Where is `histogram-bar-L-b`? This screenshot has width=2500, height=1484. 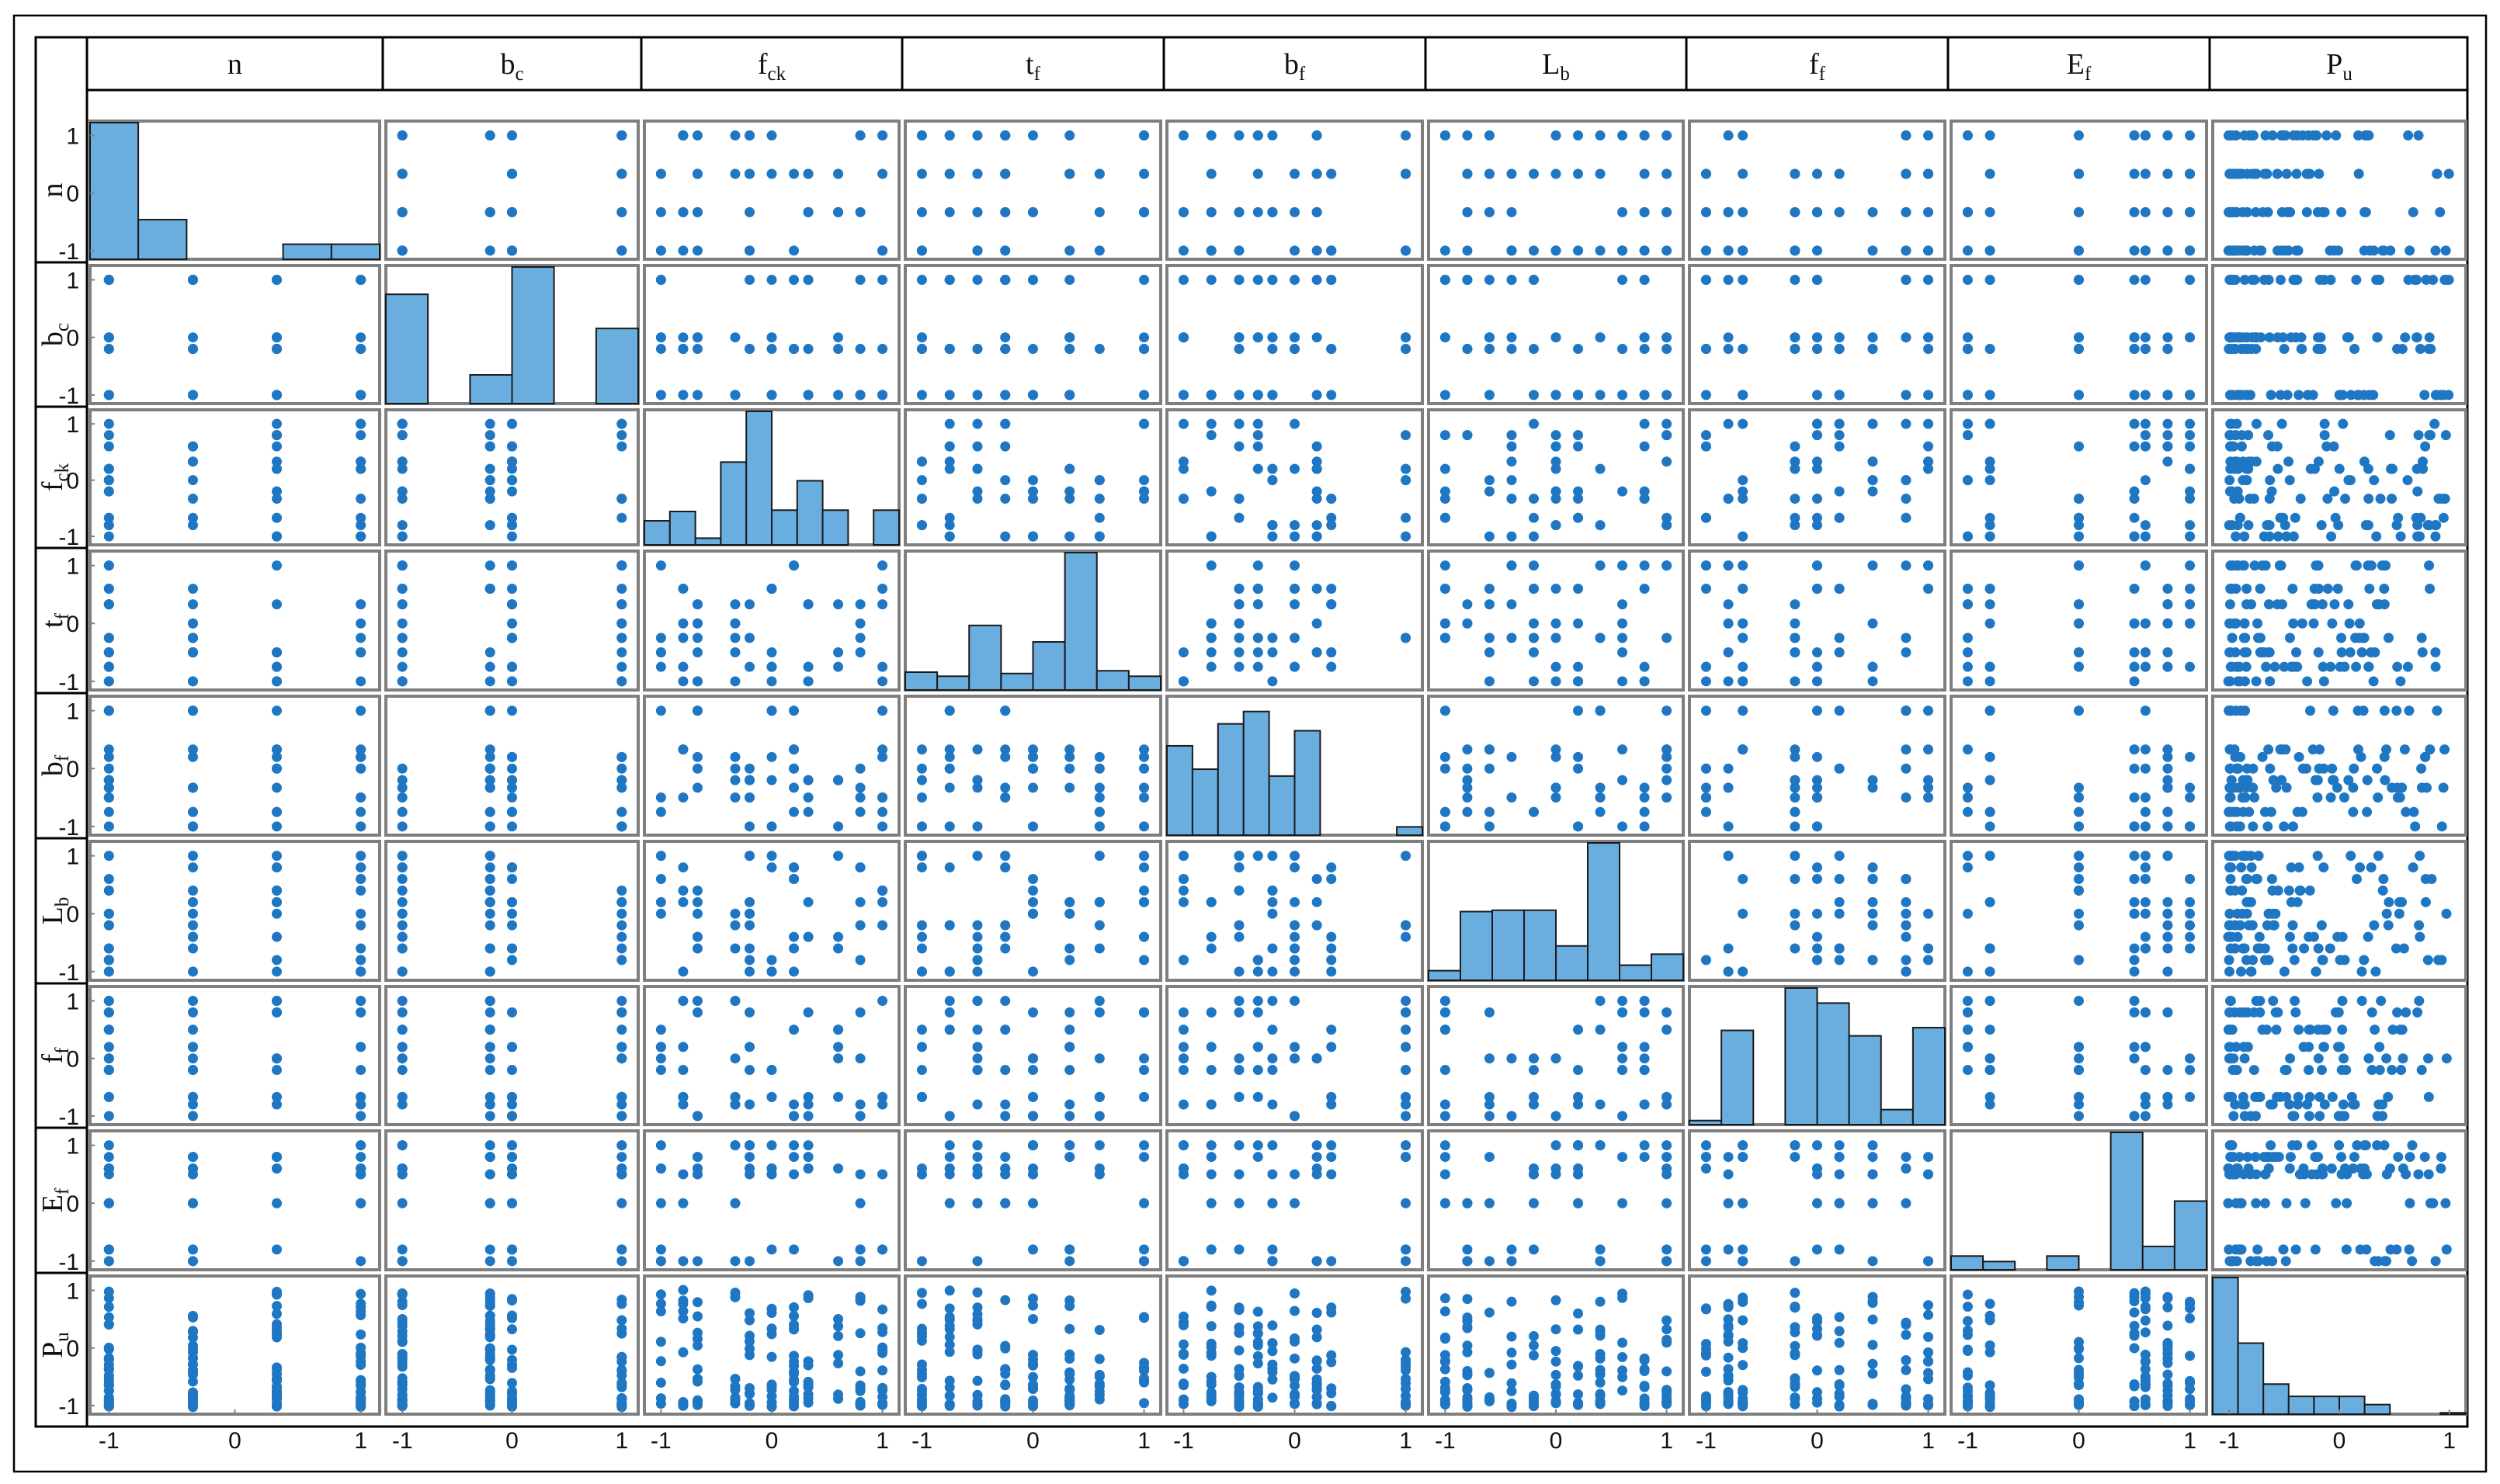
histogram-bar-L-b is located at coordinates (1508, 945).